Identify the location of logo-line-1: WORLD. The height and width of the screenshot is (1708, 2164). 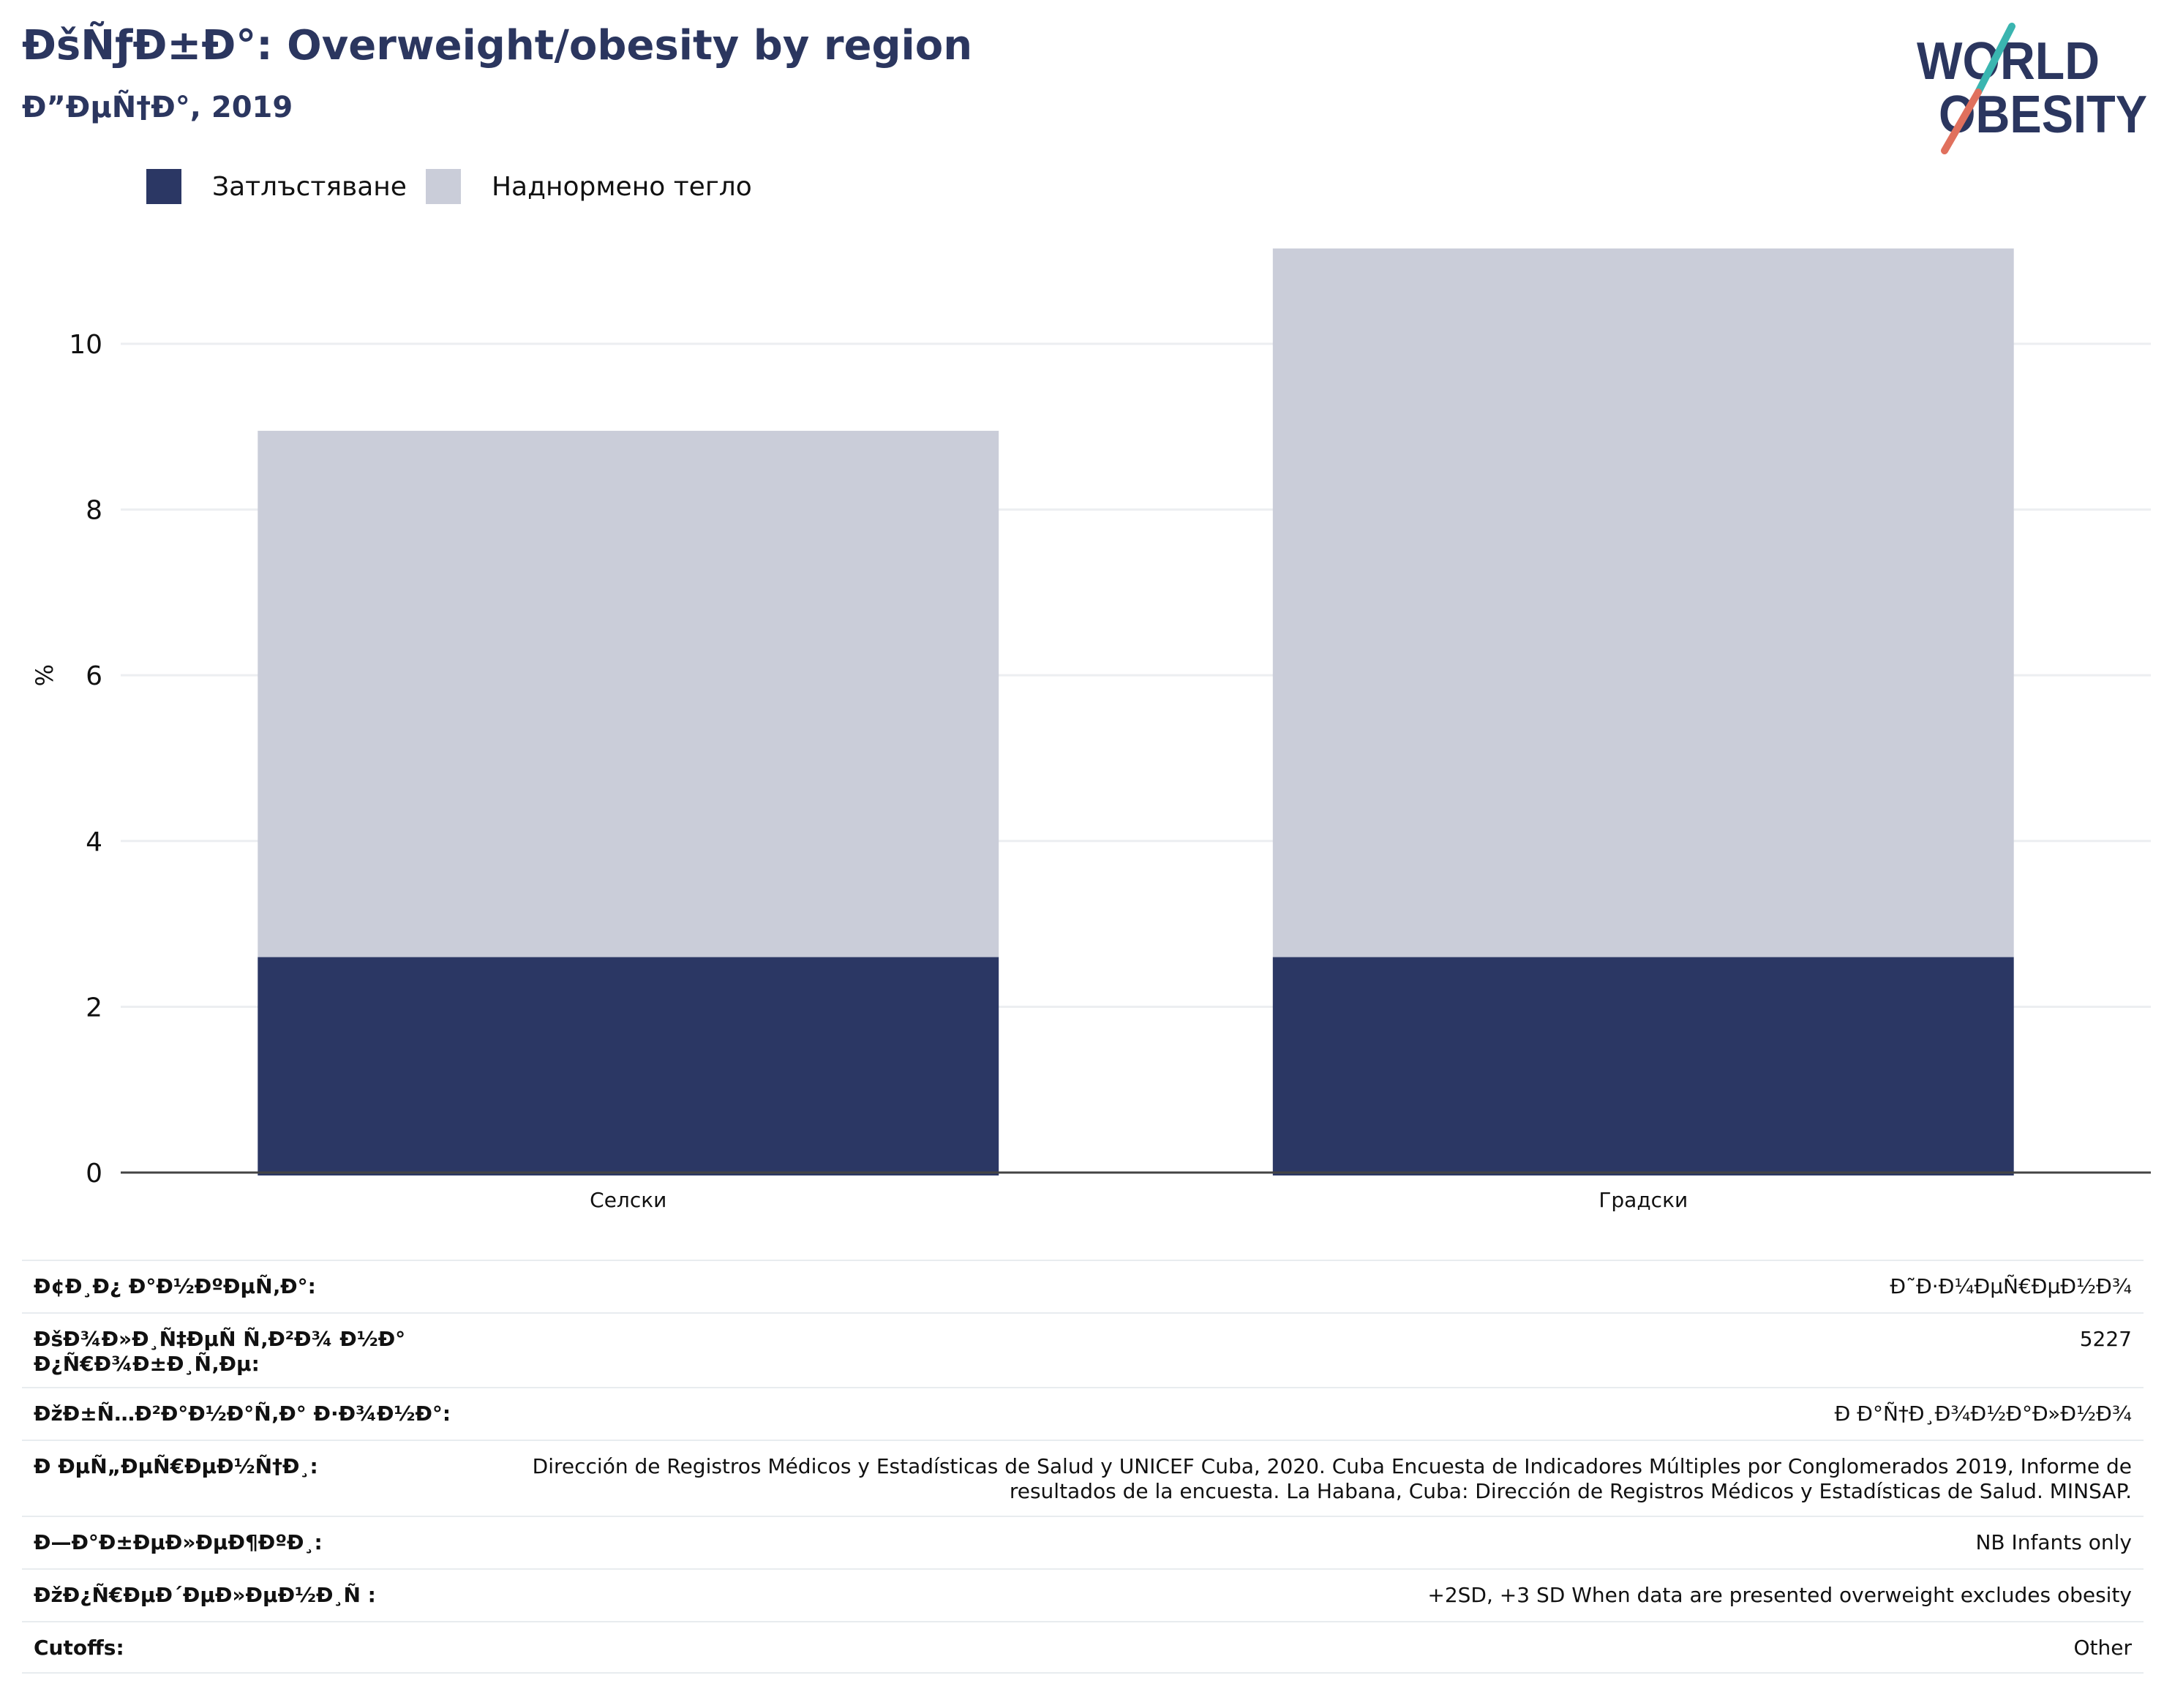
(2008, 61).